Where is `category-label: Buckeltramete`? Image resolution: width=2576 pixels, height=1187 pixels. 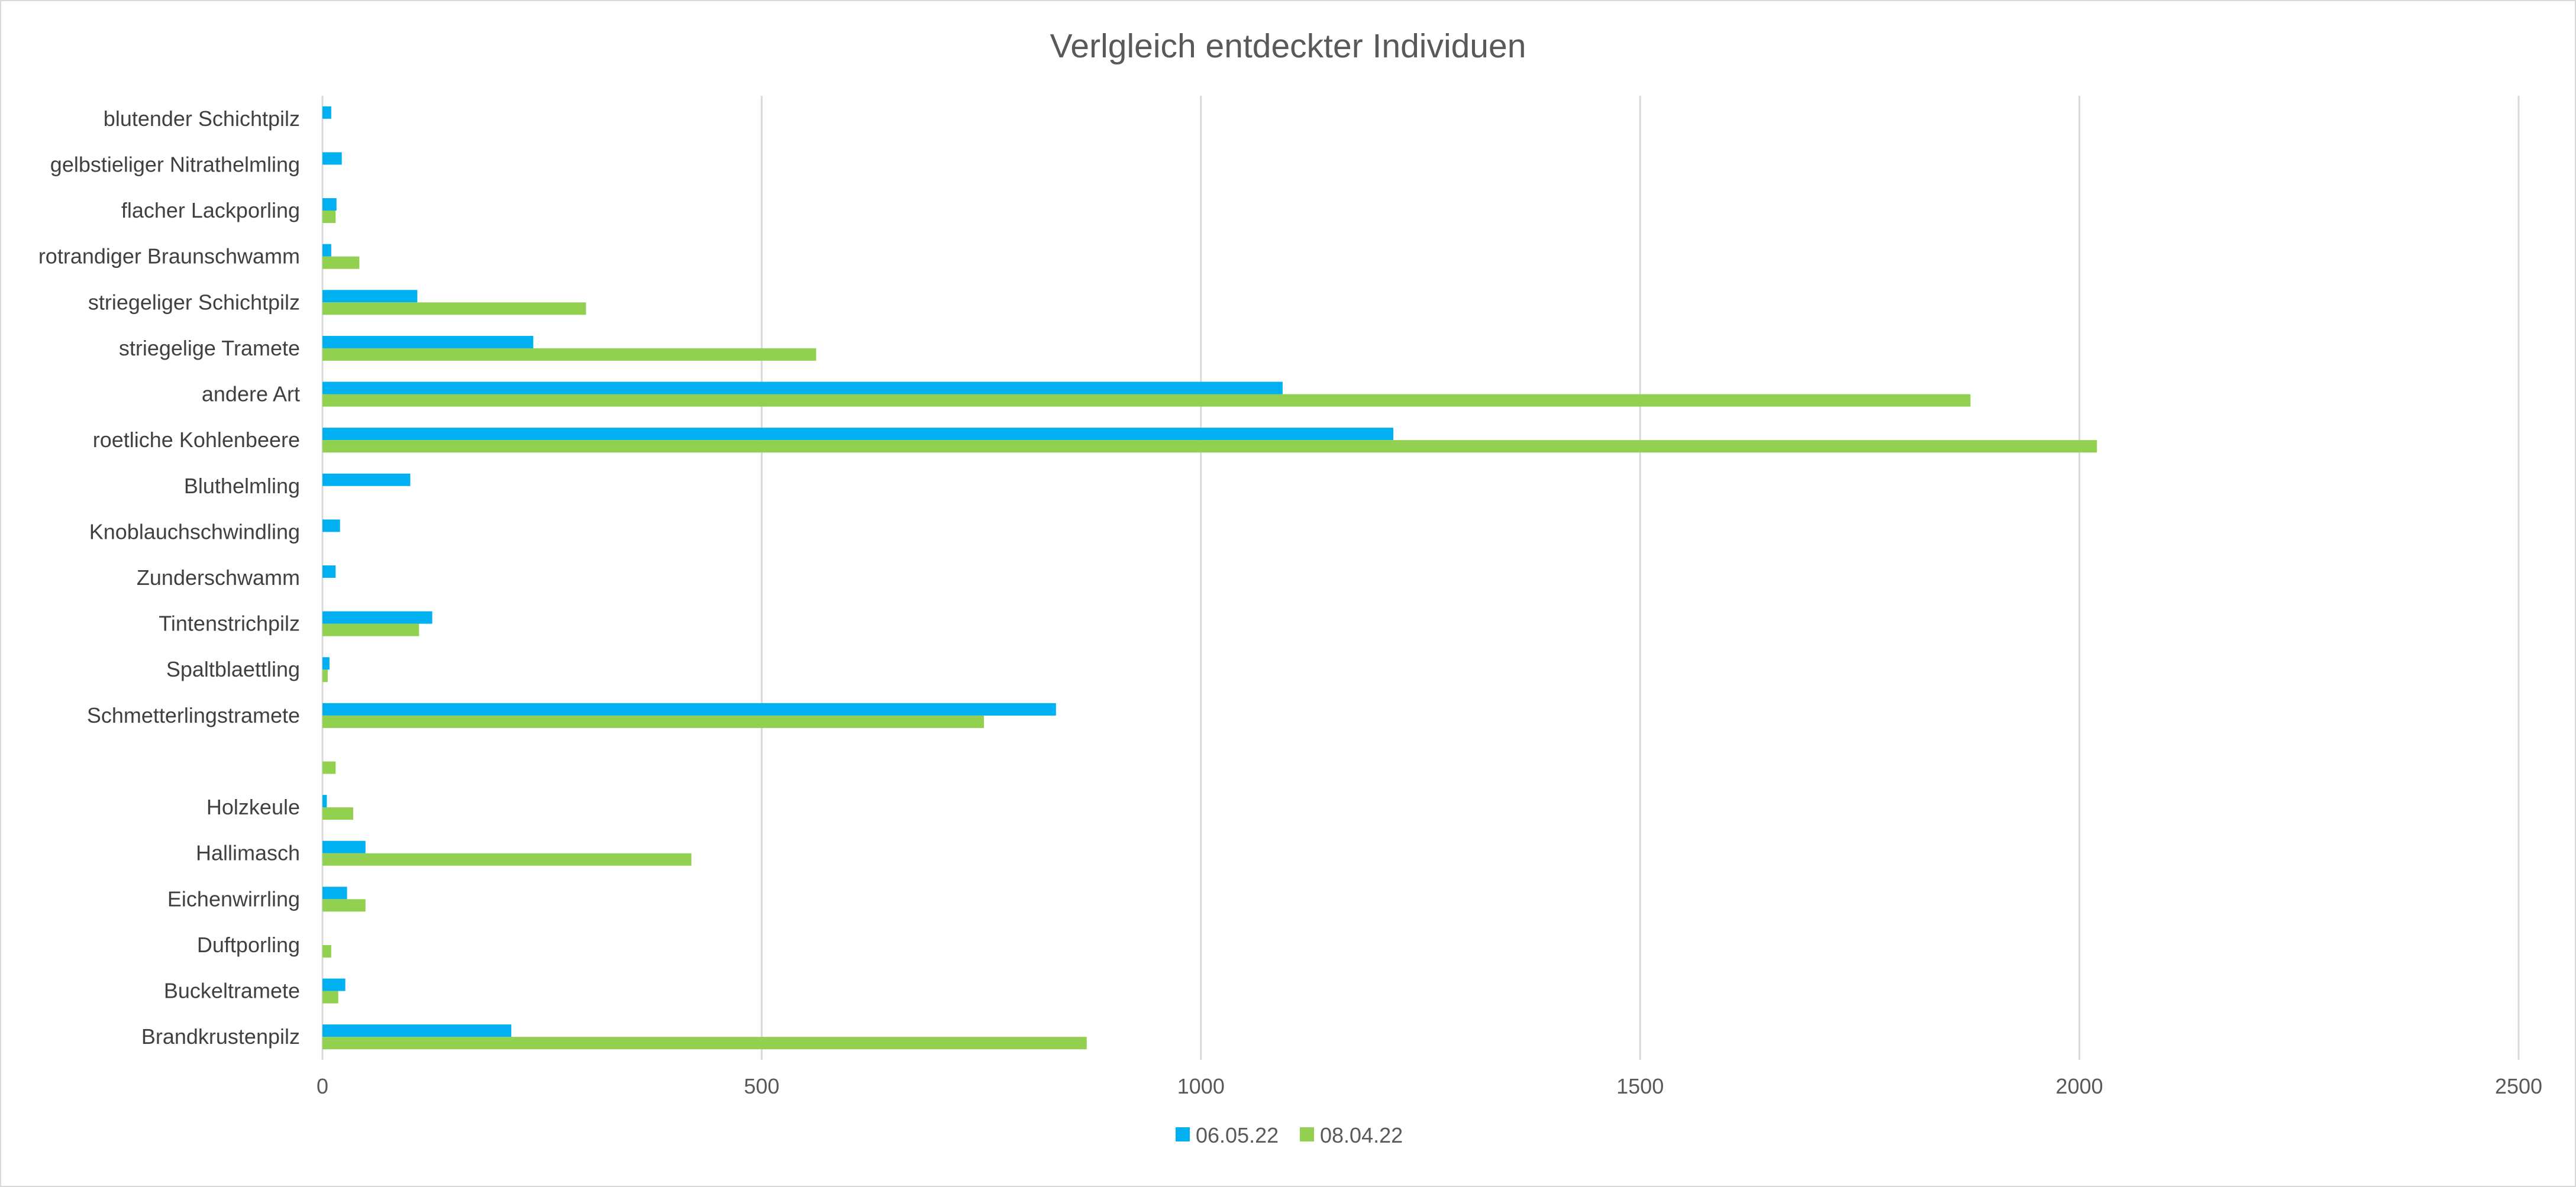
category-label: Buckeltramete is located at coordinates (232, 991).